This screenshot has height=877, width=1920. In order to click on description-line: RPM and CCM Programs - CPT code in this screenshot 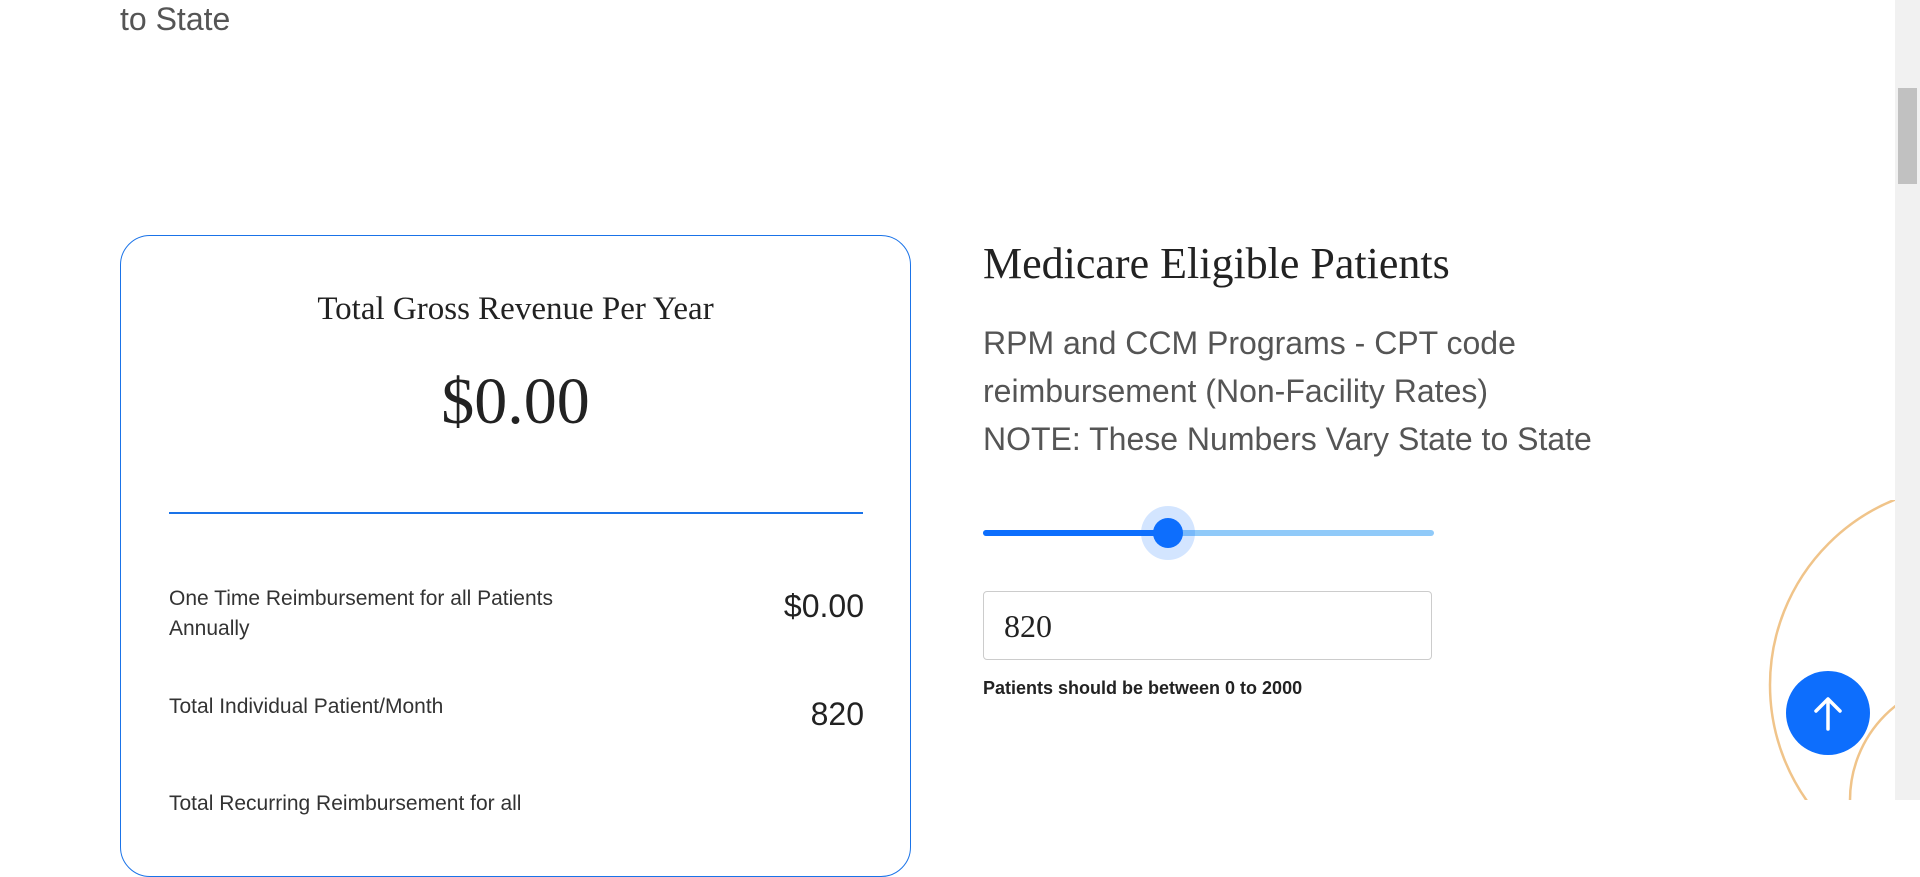, I will do `click(1249, 343)`.